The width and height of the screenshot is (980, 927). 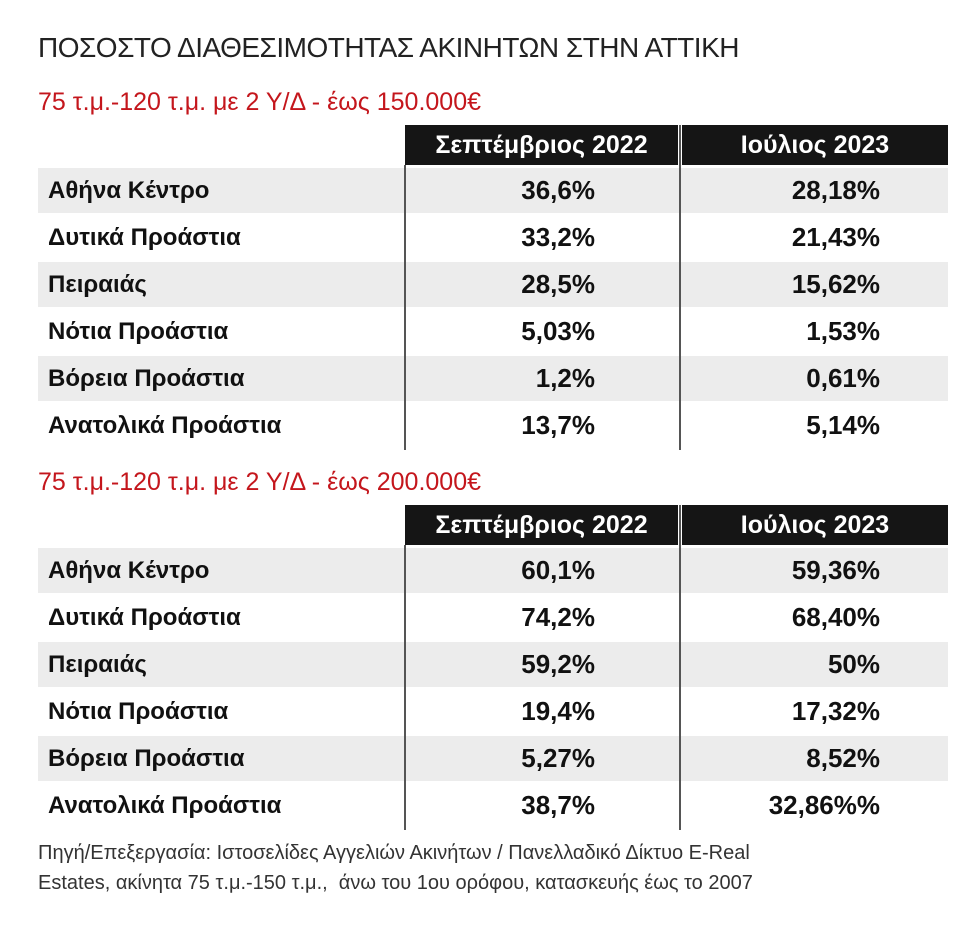 I want to click on cell-value: 59,2%, so click(x=558, y=664).